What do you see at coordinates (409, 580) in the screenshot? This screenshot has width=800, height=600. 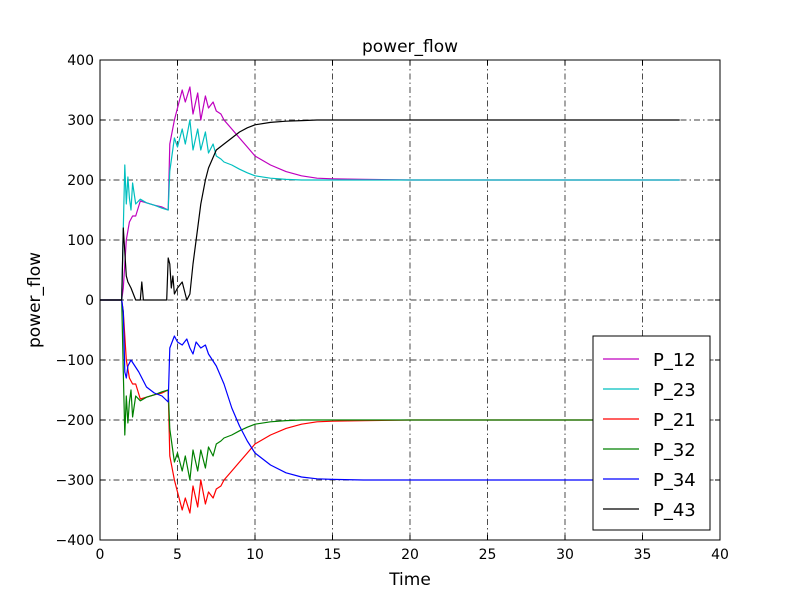 I see `x-axis-label: Time` at bounding box center [409, 580].